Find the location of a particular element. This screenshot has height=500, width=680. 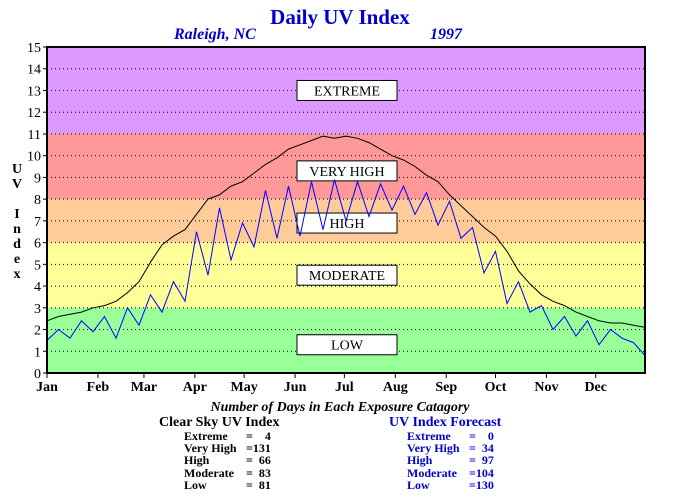

y-tick-label: 6 is located at coordinates (37, 244).